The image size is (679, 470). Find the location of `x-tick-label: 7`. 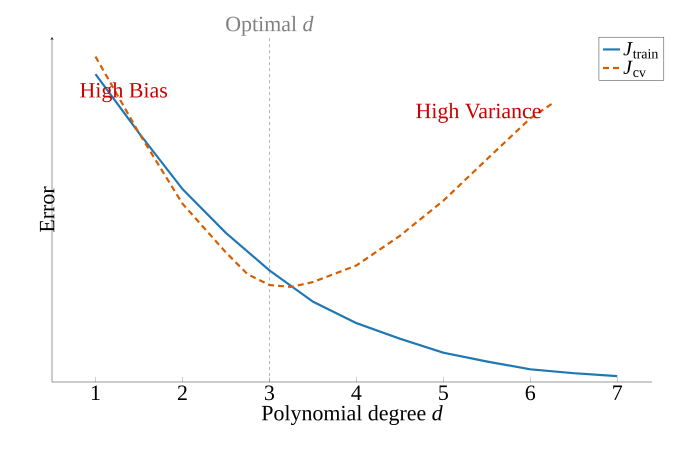

x-tick-label: 7 is located at coordinates (617, 393).